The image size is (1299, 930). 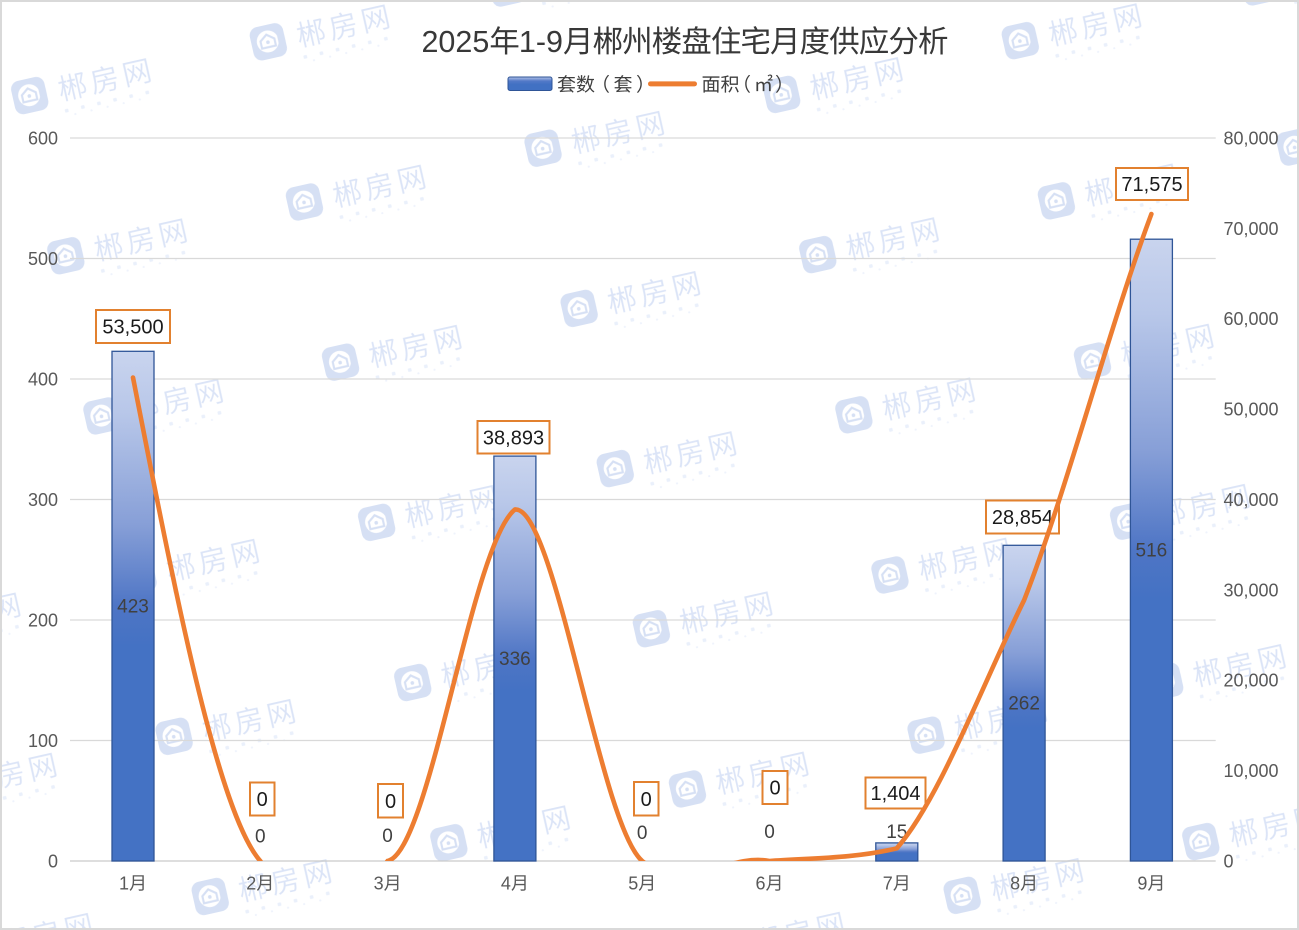 I want to click on svg-text: 53,500, so click(x=132, y=328).